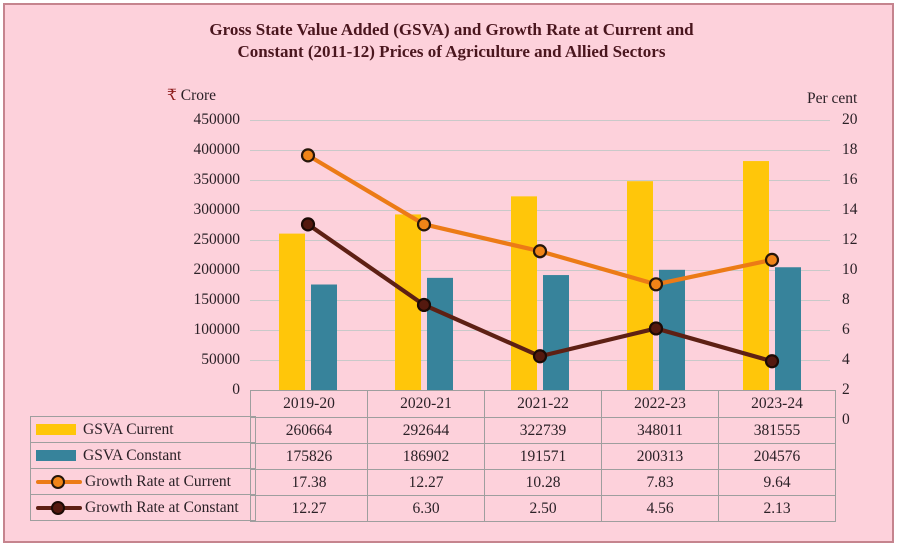 The width and height of the screenshot is (903, 552). What do you see at coordinates (309, 404) in the screenshot?
I see `year-header-cell: 2019-20` at bounding box center [309, 404].